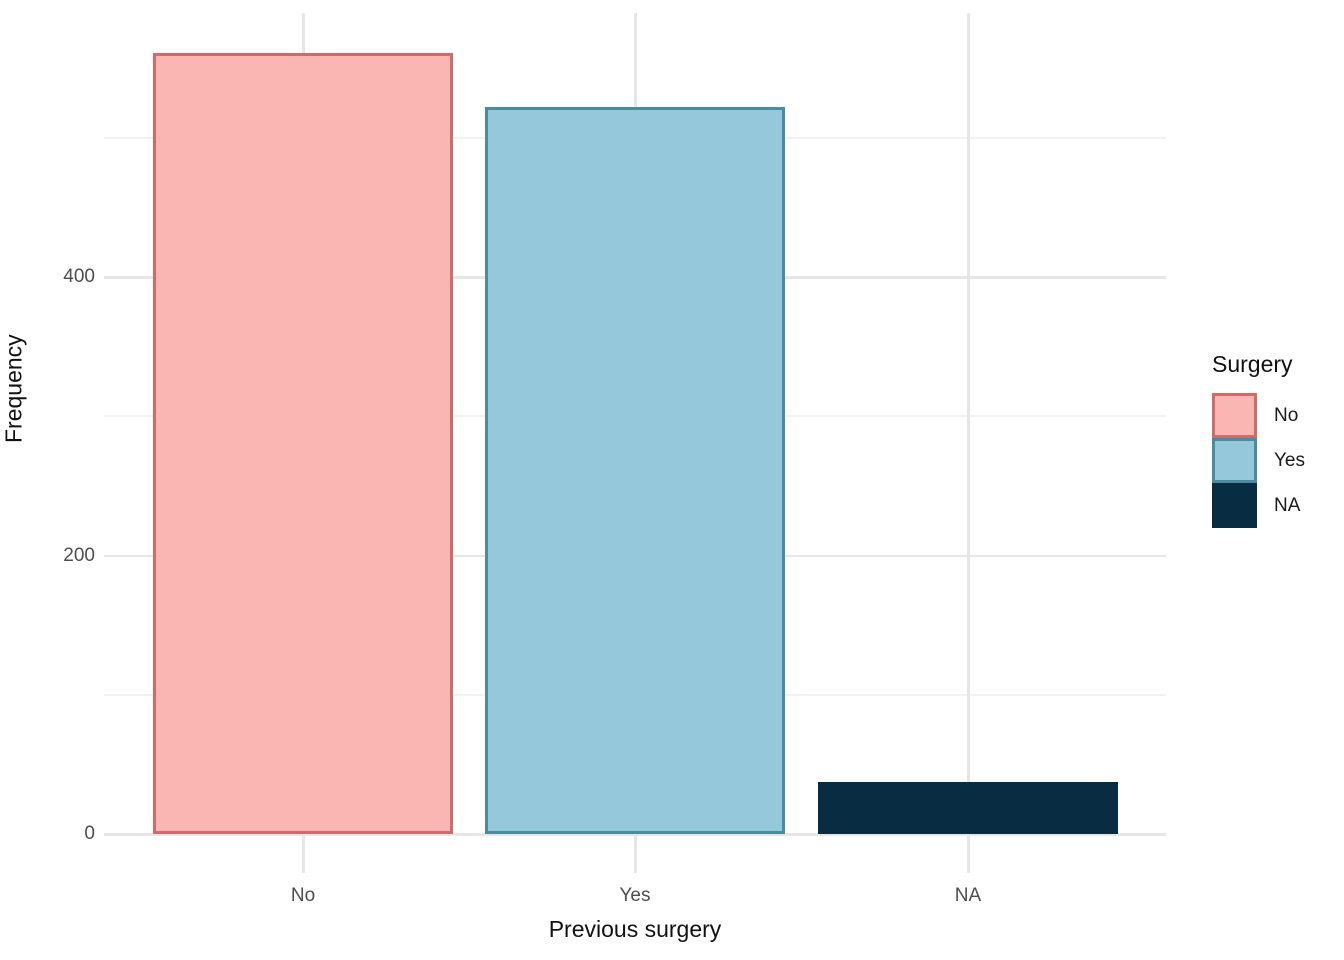 The image size is (1344, 960). I want to click on legend-title: Surgery, so click(1252, 364).